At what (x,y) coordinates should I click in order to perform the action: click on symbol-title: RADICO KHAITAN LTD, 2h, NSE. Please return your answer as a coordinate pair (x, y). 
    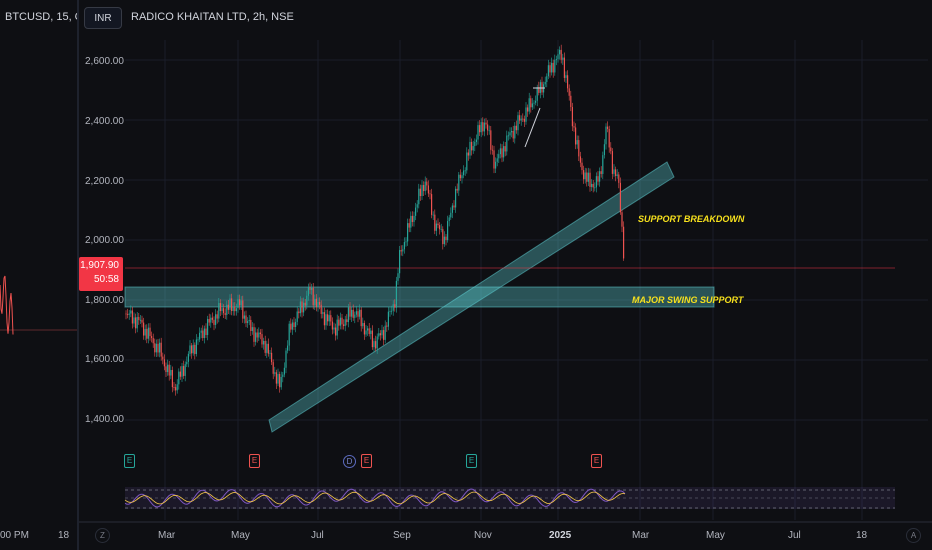
    Looking at the image, I should click on (212, 17).